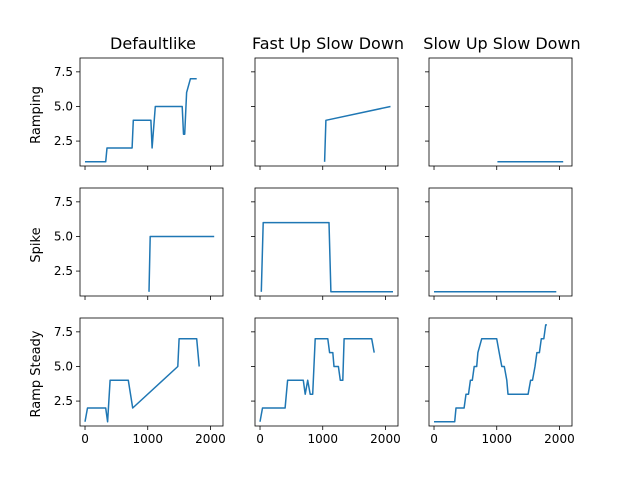 This screenshot has width=640, height=480. I want to click on ytick-label-r1-3: 7.5, so click(63, 72).